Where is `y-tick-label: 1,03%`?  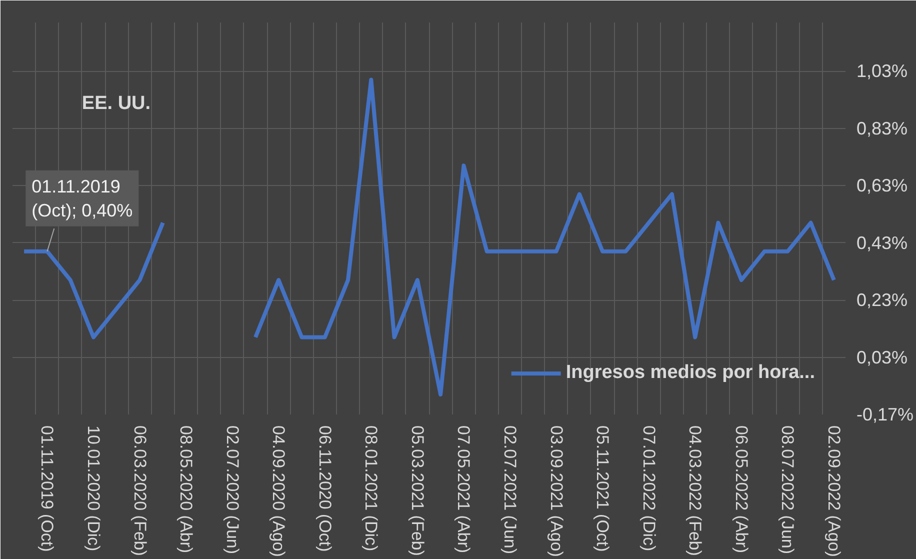 y-tick-label: 1,03% is located at coordinates (882, 71).